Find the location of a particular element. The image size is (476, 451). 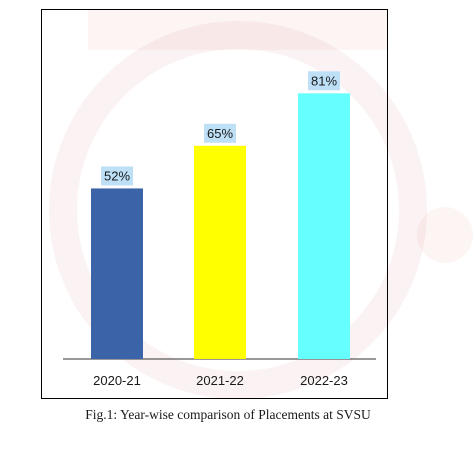

data-labels-layer: 52% 65% 81% is located at coordinates (220, 128).